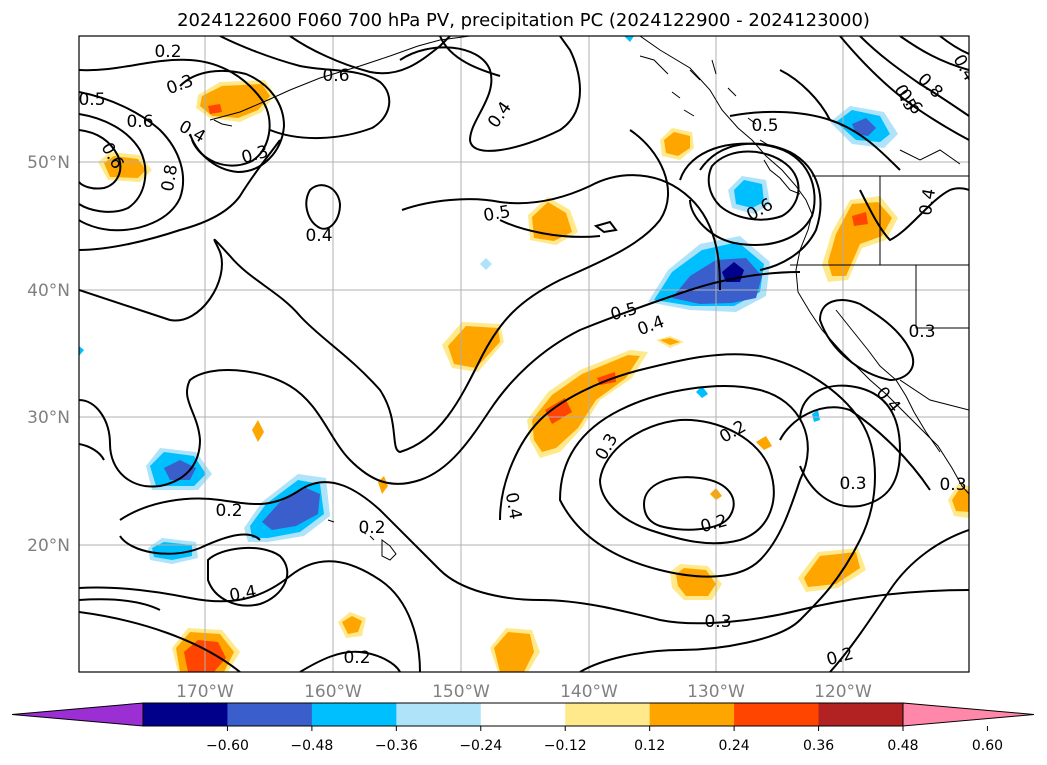 The height and width of the screenshot is (765, 1047). What do you see at coordinates (902, 746) in the screenshot?
I see `colorbar-tick-label: 0.48` at bounding box center [902, 746].